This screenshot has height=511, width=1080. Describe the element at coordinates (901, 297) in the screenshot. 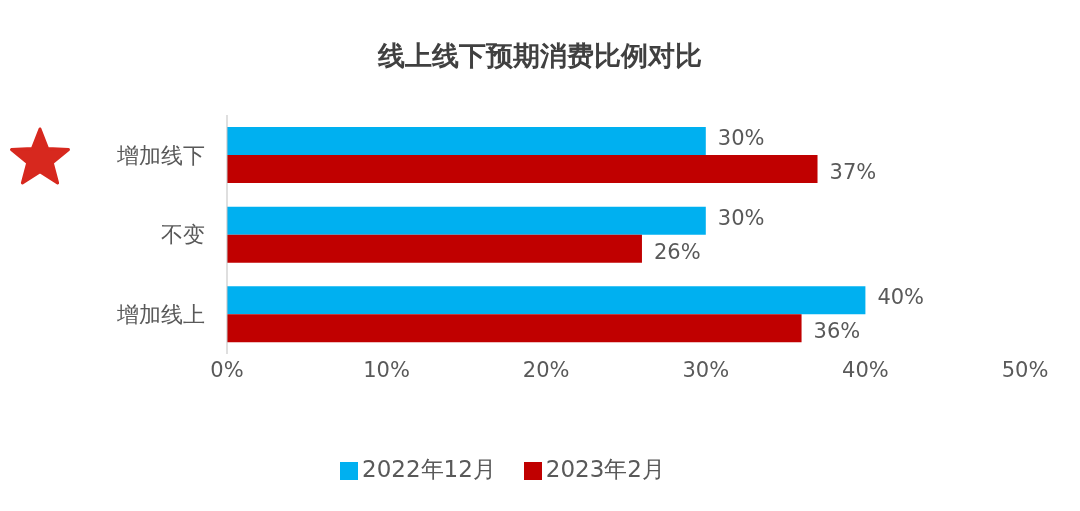

I see `data-label: 40%` at that location.